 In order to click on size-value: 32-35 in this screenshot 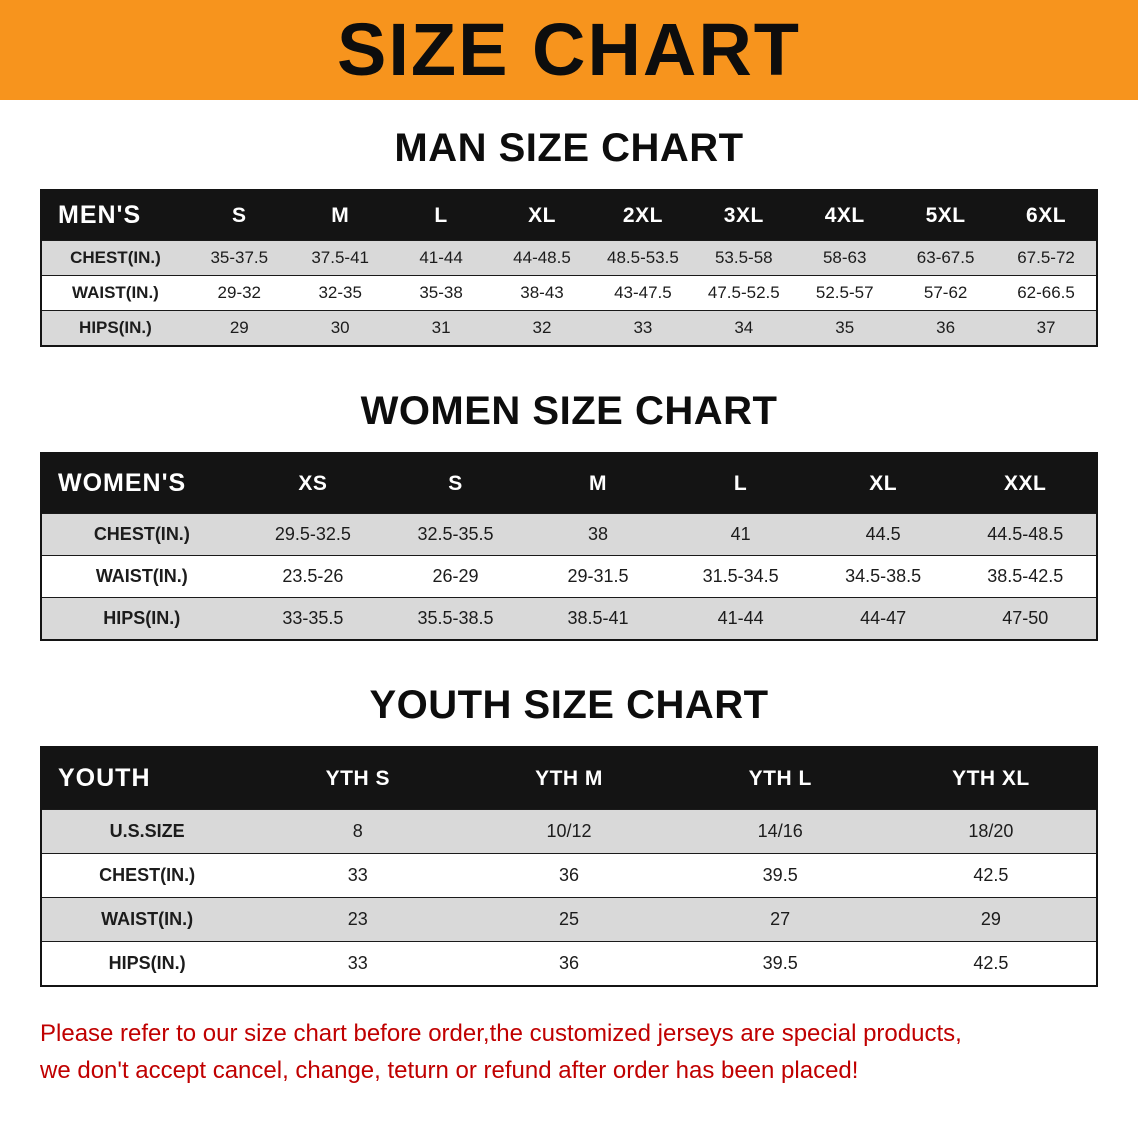, I will do `click(340, 293)`.